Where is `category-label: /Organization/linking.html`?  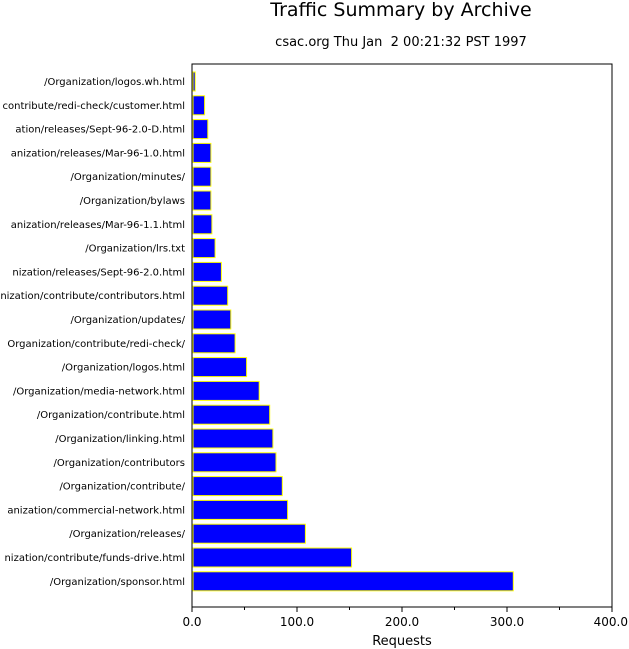
category-label: /Organization/linking.html is located at coordinates (120, 439).